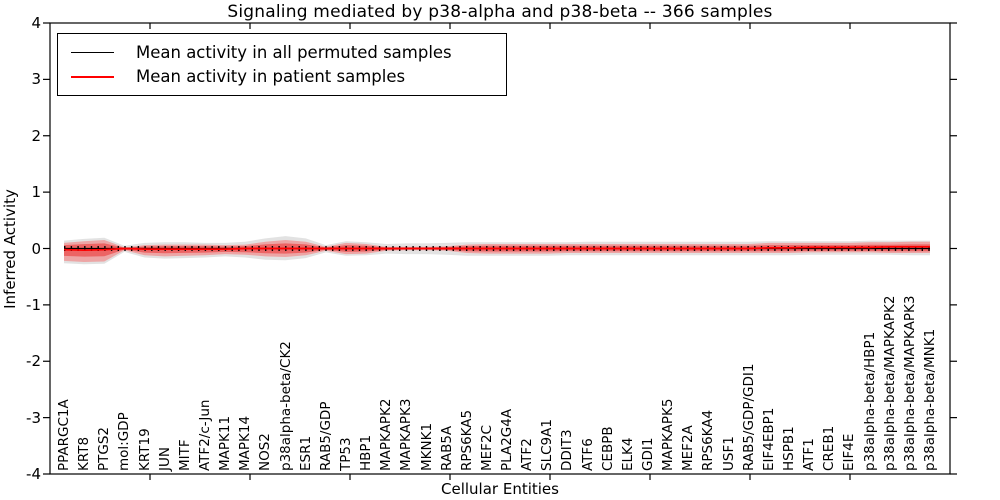 This screenshot has height=500, width=1000. I want to click on x-tick-label: p38alpha-beta/HBP1, so click(869, 401).